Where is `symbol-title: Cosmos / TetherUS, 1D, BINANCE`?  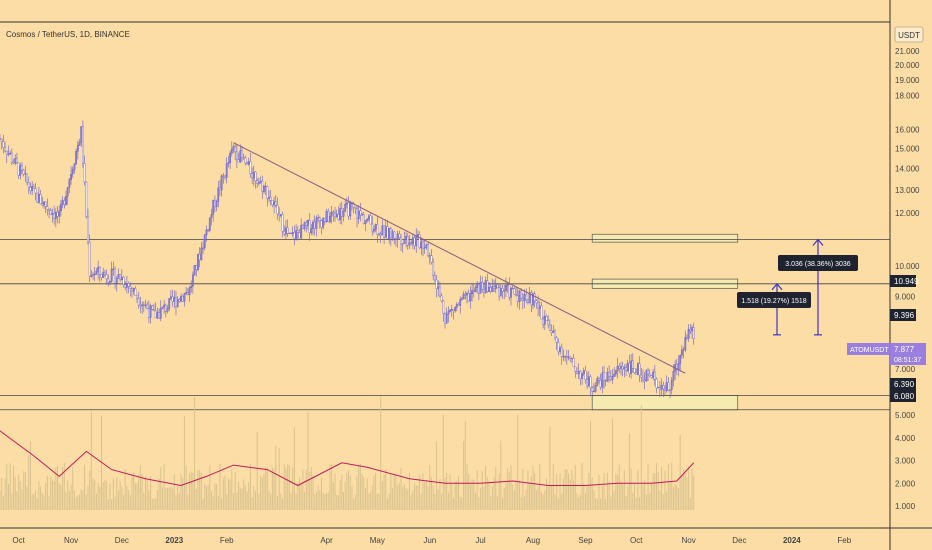 symbol-title: Cosmos / TetherUS, 1D, BINANCE is located at coordinates (68, 34).